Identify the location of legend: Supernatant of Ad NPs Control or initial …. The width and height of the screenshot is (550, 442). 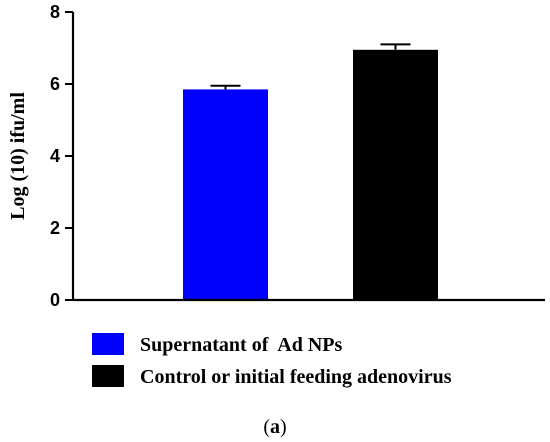
(272, 360).